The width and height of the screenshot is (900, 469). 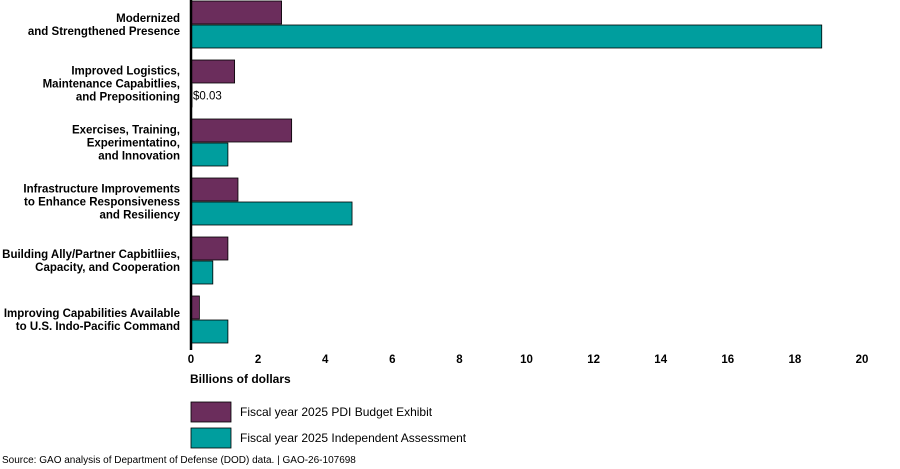 What do you see at coordinates (258, 360) in the screenshot?
I see `x-tick-label-1: 2` at bounding box center [258, 360].